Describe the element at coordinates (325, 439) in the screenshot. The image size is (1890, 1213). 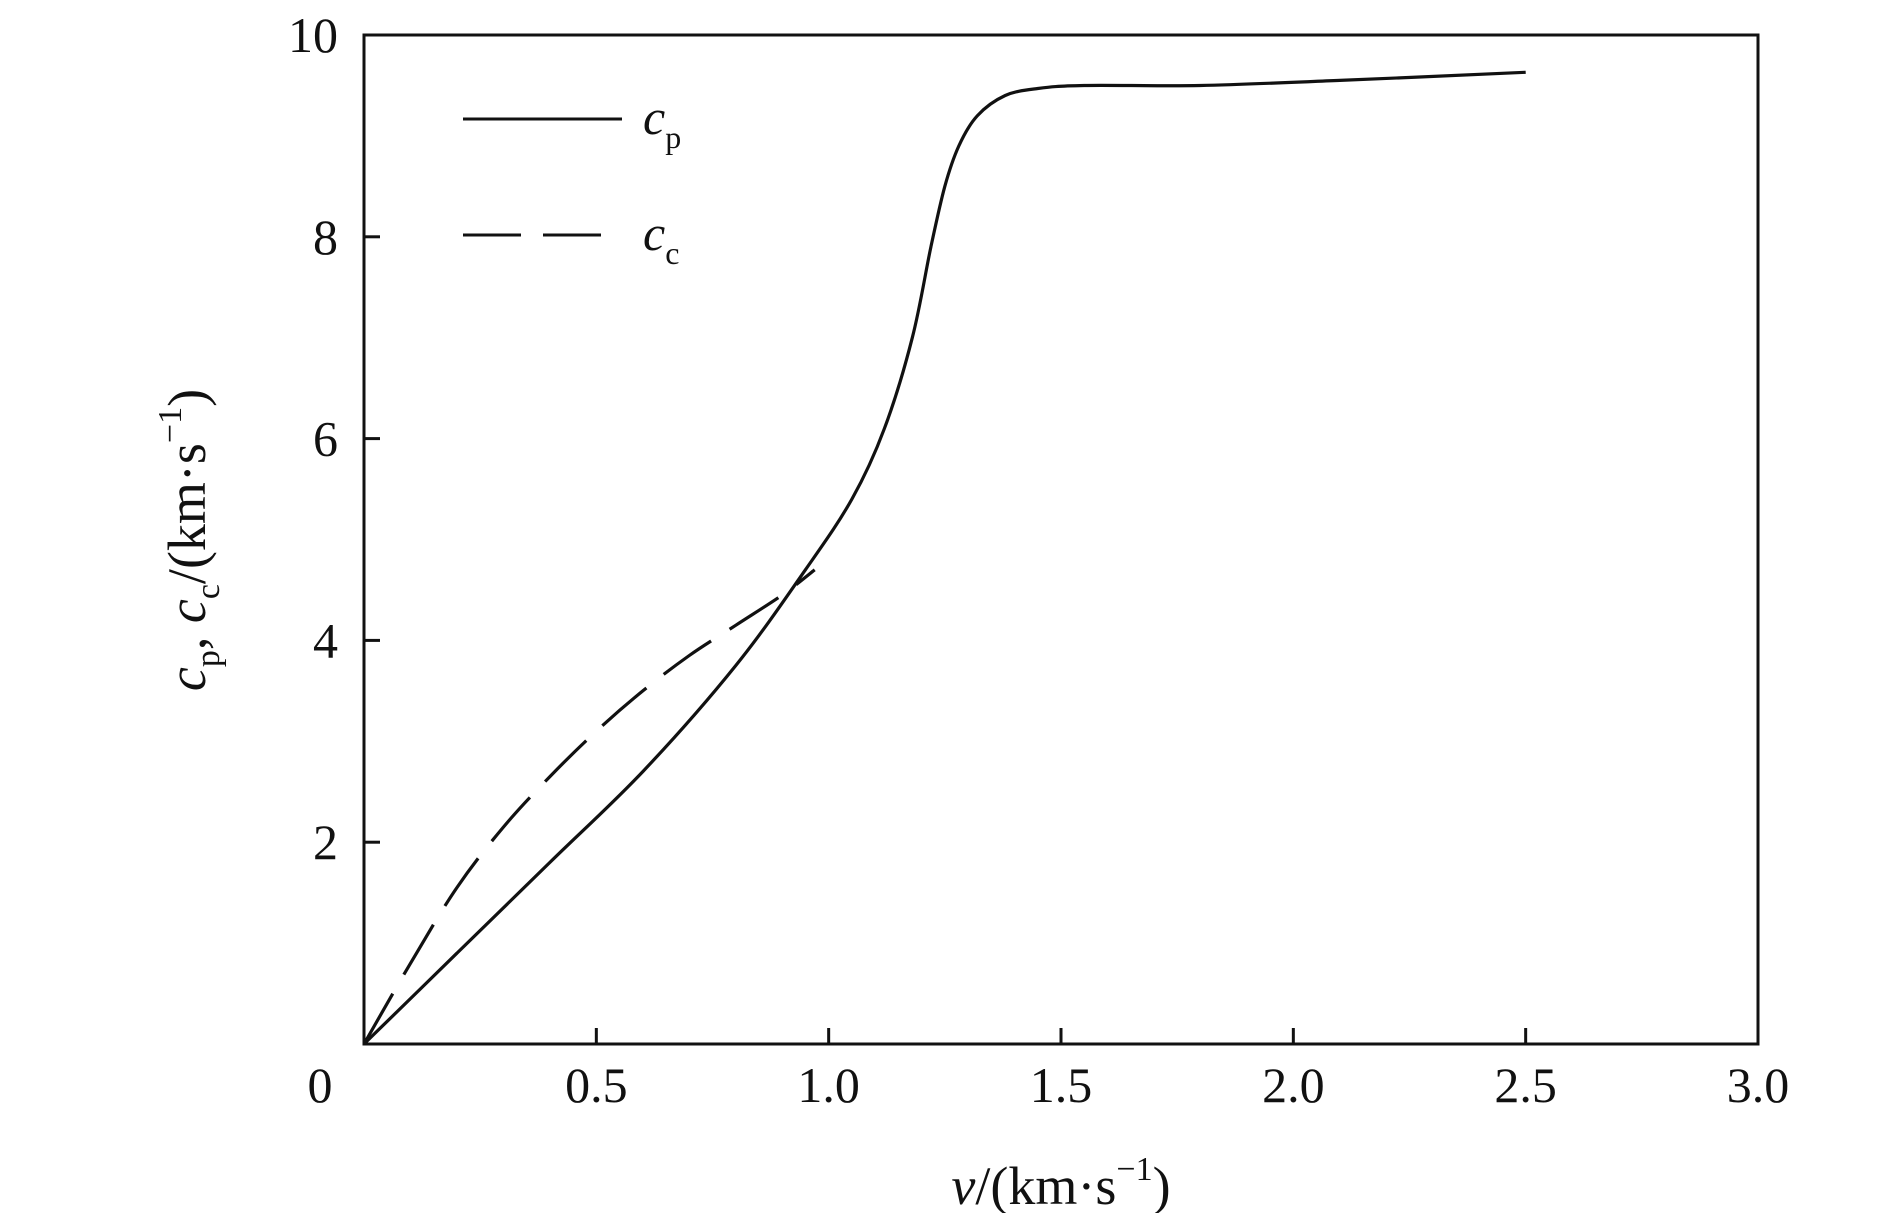
I see `y-tick-label: 6` at that location.